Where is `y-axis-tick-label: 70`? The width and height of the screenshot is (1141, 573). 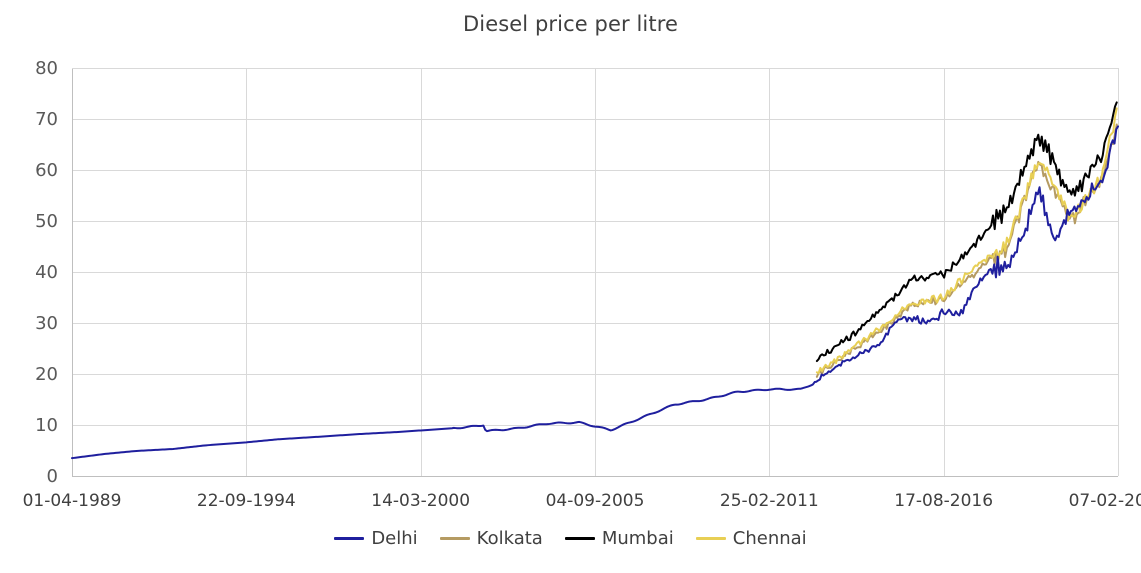 y-axis-tick-label: 70 is located at coordinates (46, 119).